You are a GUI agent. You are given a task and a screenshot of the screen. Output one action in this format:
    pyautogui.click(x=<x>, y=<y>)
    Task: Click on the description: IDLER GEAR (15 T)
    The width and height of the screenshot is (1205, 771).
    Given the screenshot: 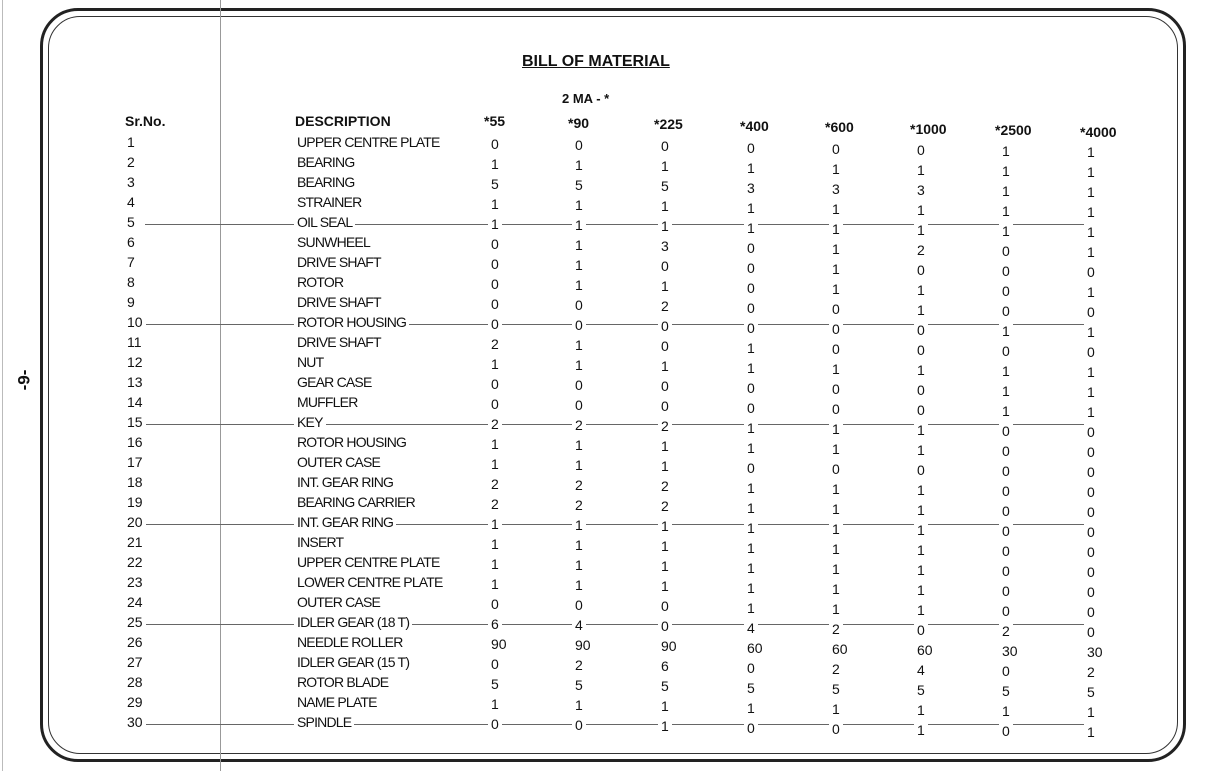 What is the action you would take?
    pyautogui.click(x=353, y=662)
    